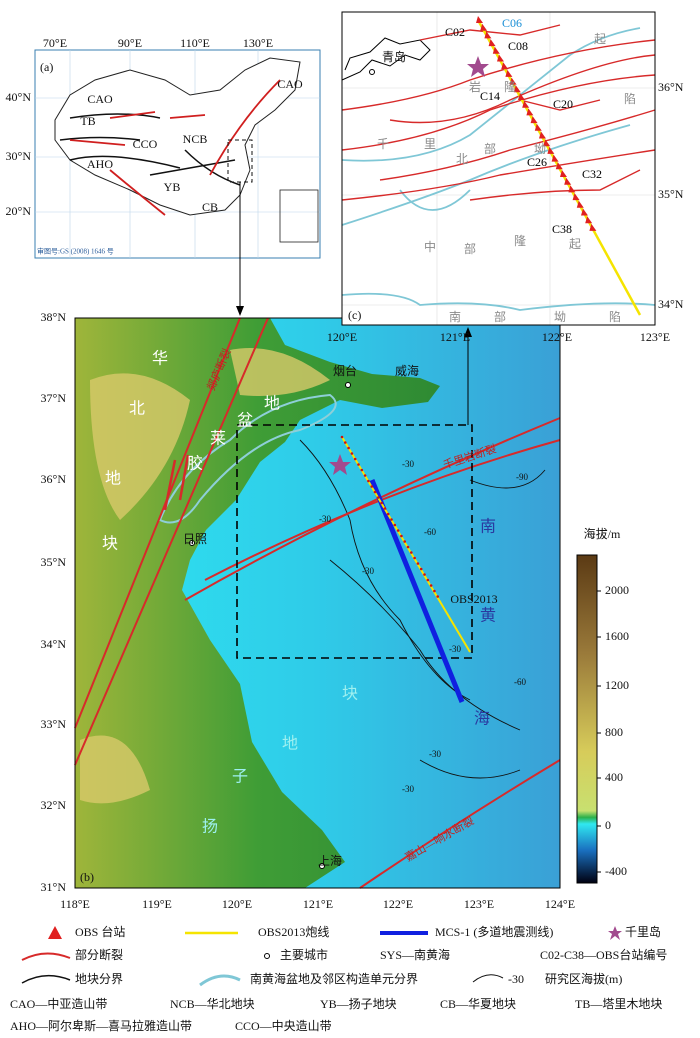 This screenshot has height=1038, width=700. Describe the element at coordinates (583, 978) in the screenshot. I see `legend-label: 研究区海拔(m)` at that location.